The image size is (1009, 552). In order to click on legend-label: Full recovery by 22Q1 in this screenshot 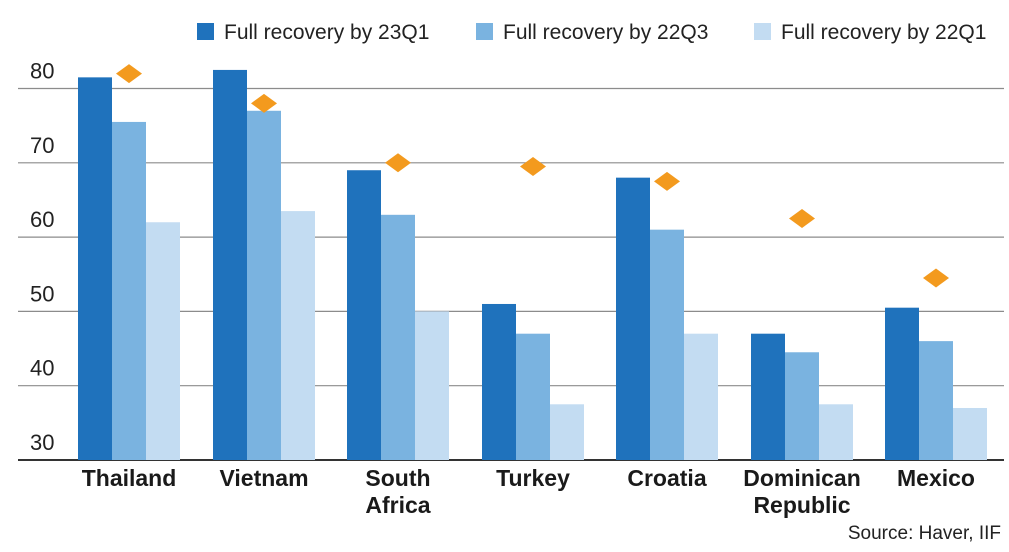, I will do `click(883, 32)`.